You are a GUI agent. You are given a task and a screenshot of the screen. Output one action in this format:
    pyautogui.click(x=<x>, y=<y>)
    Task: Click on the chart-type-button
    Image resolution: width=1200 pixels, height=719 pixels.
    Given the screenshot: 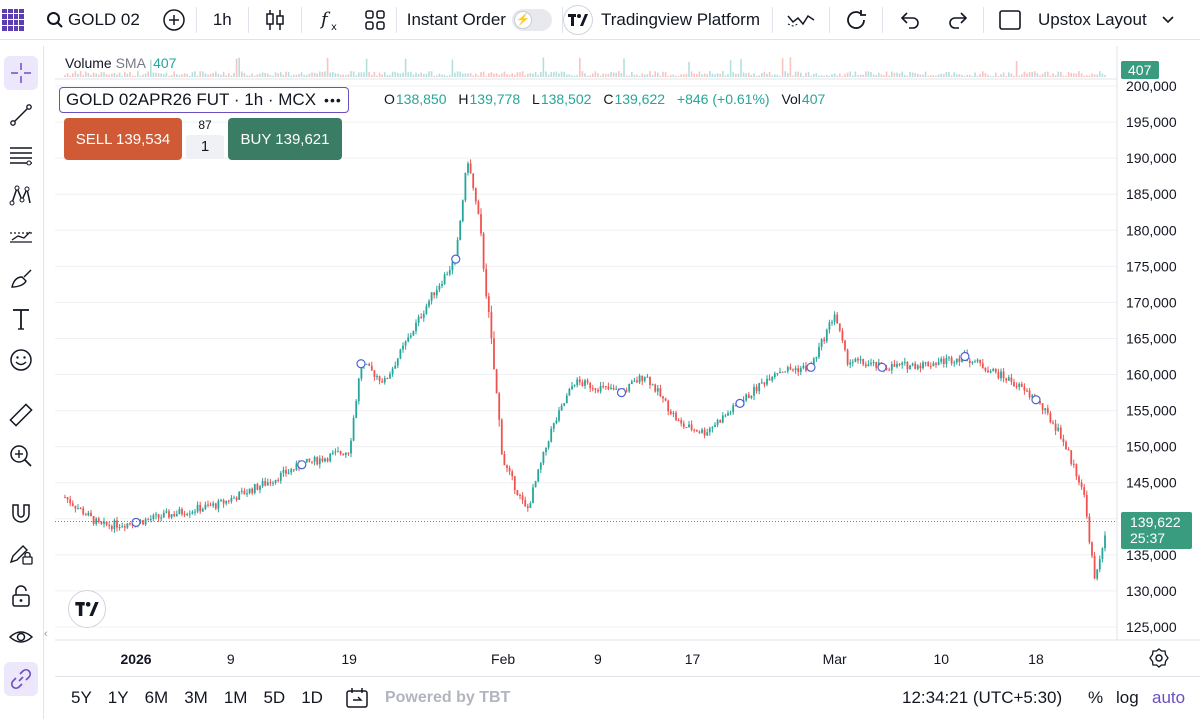 What is the action you would take?
    pyautogui.click(x=275, y=20)
    